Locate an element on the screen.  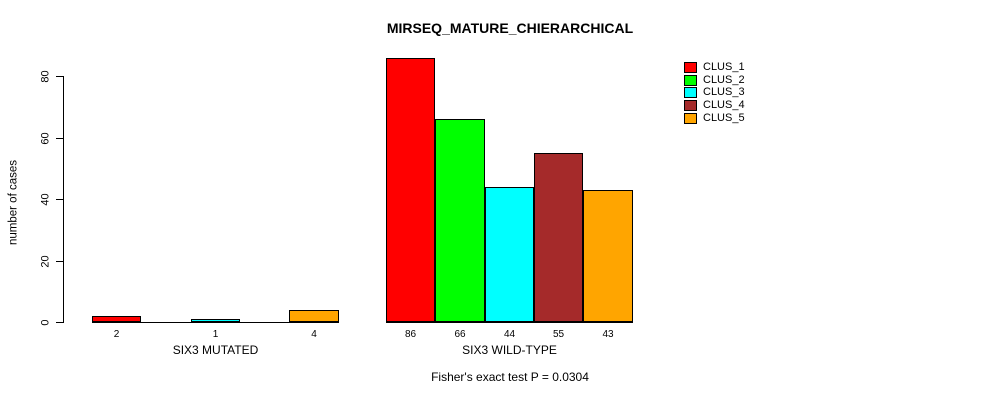
bar-value-label: 55 is located at coordinates (558, 334).